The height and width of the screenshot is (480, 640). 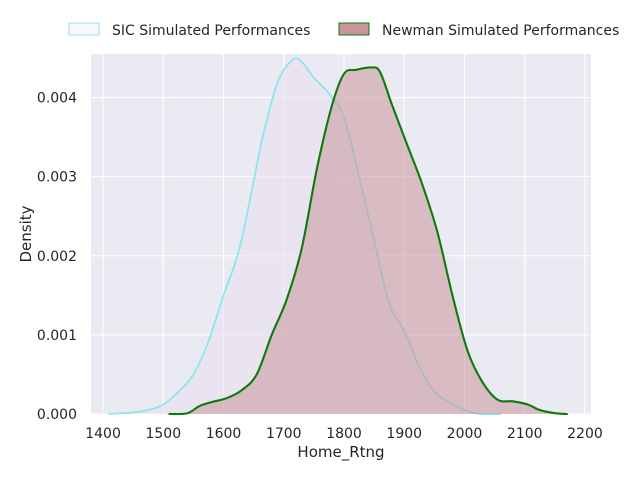 What do you see at coordinates (57, 257) in the screenshot?
I see `y-tick-label-0.002: 0.002` at bounding box center [57, 257].